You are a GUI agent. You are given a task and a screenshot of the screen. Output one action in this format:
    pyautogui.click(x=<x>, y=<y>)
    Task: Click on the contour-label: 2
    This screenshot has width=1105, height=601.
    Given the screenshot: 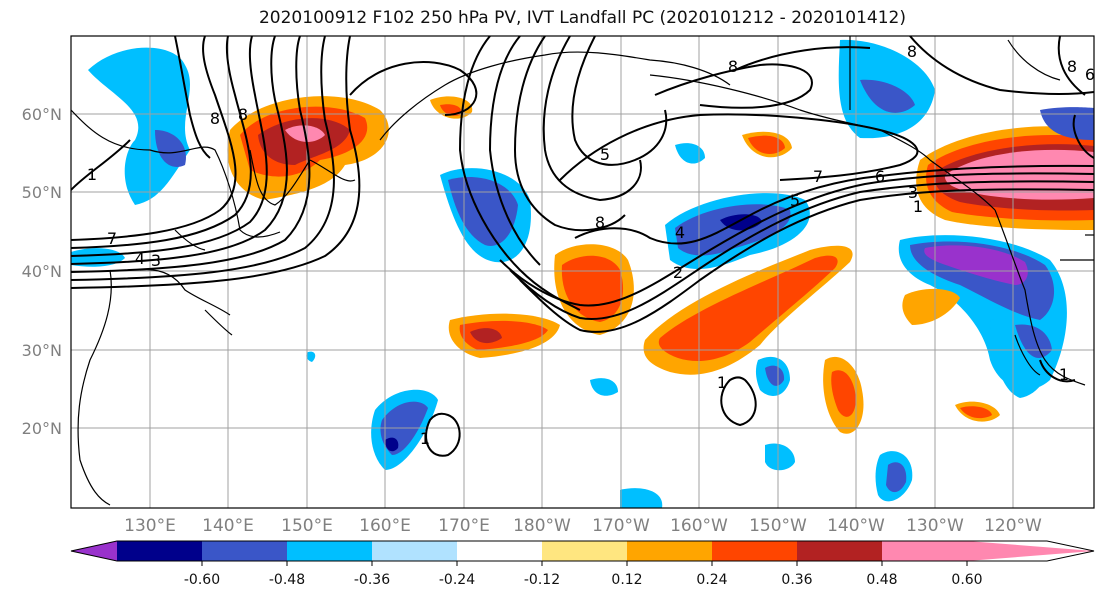 What is the action you would take?
    pyautogui.click(x=678, y=272)
    